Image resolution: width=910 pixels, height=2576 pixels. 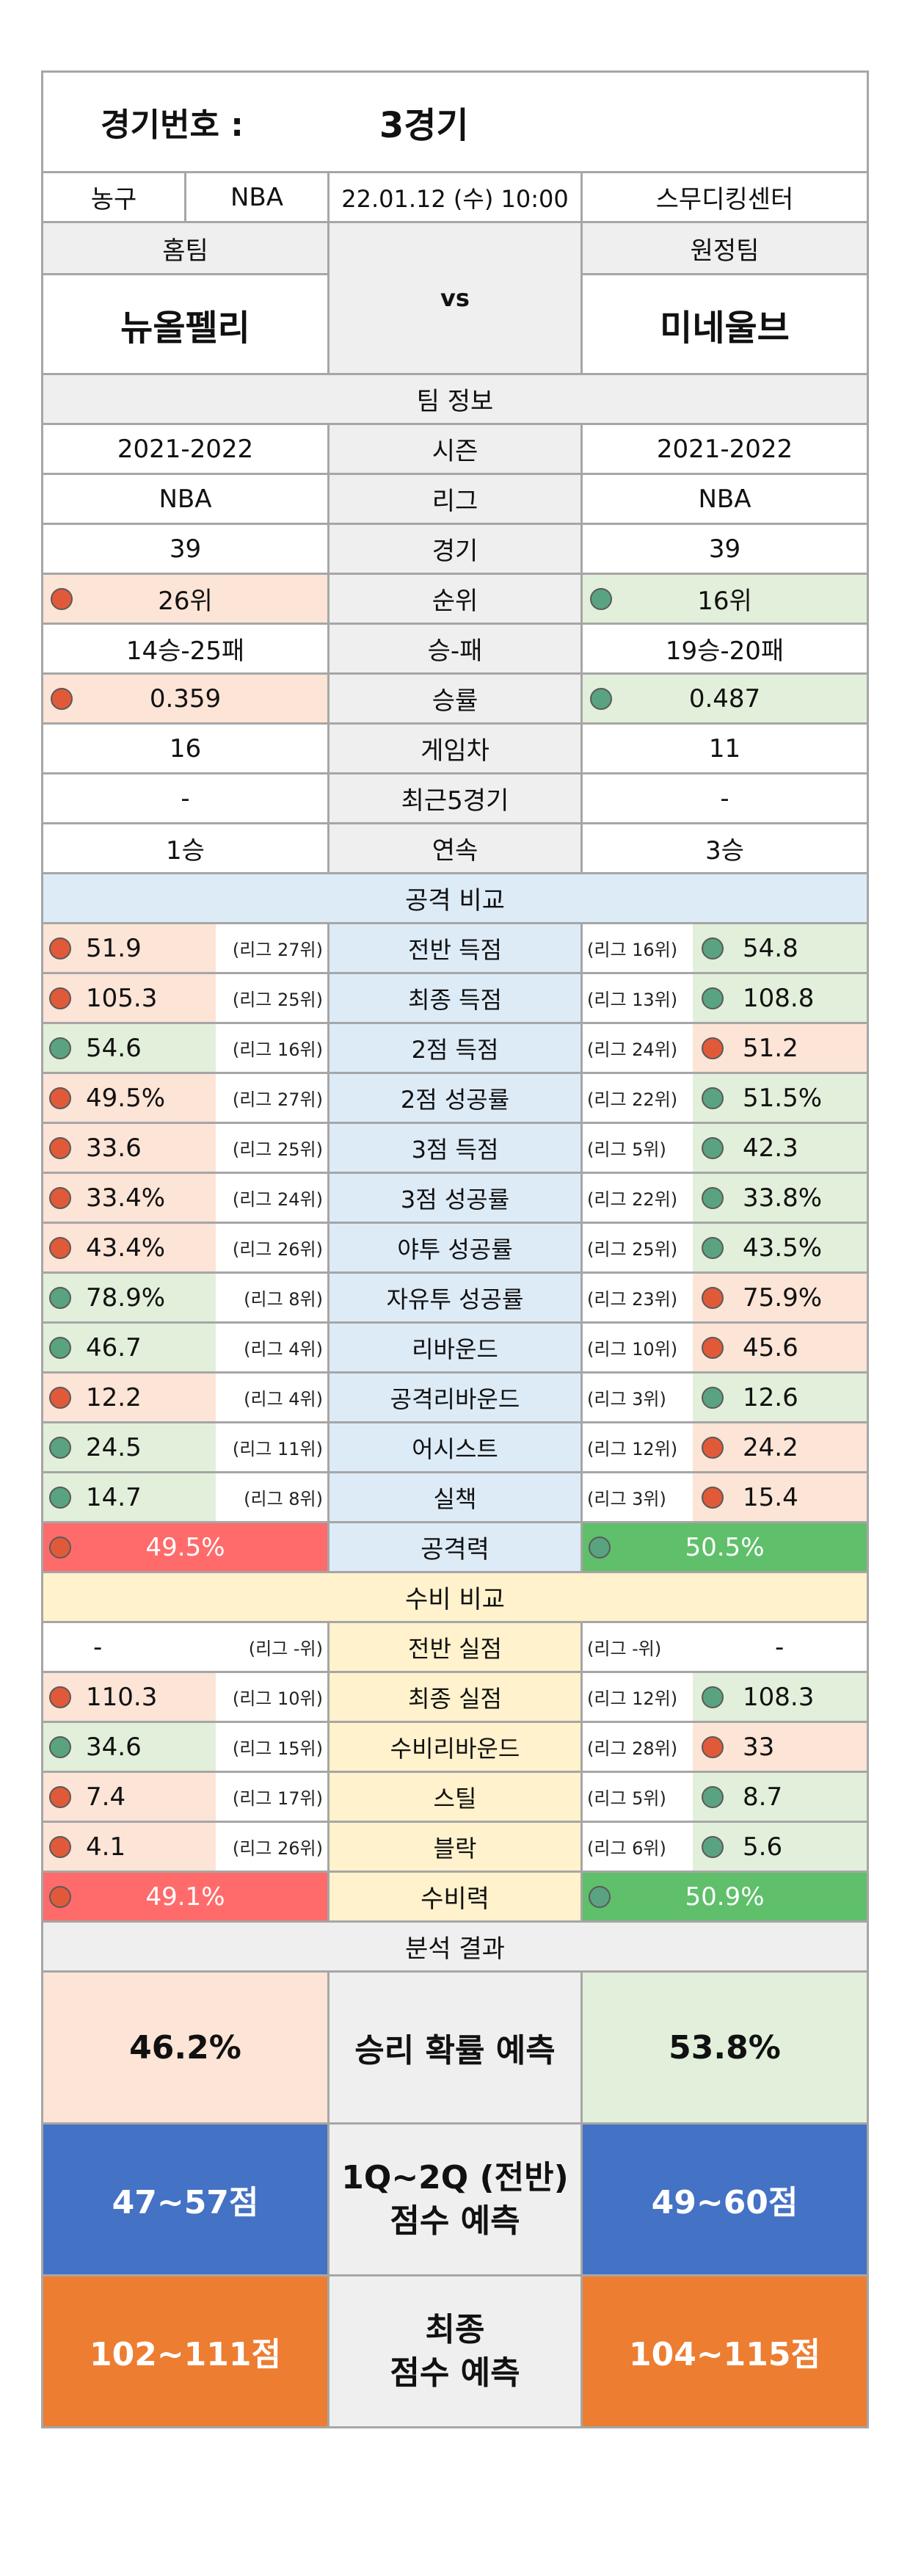 I want to click on team-info-label: 경기, so click(x=455, y=552).